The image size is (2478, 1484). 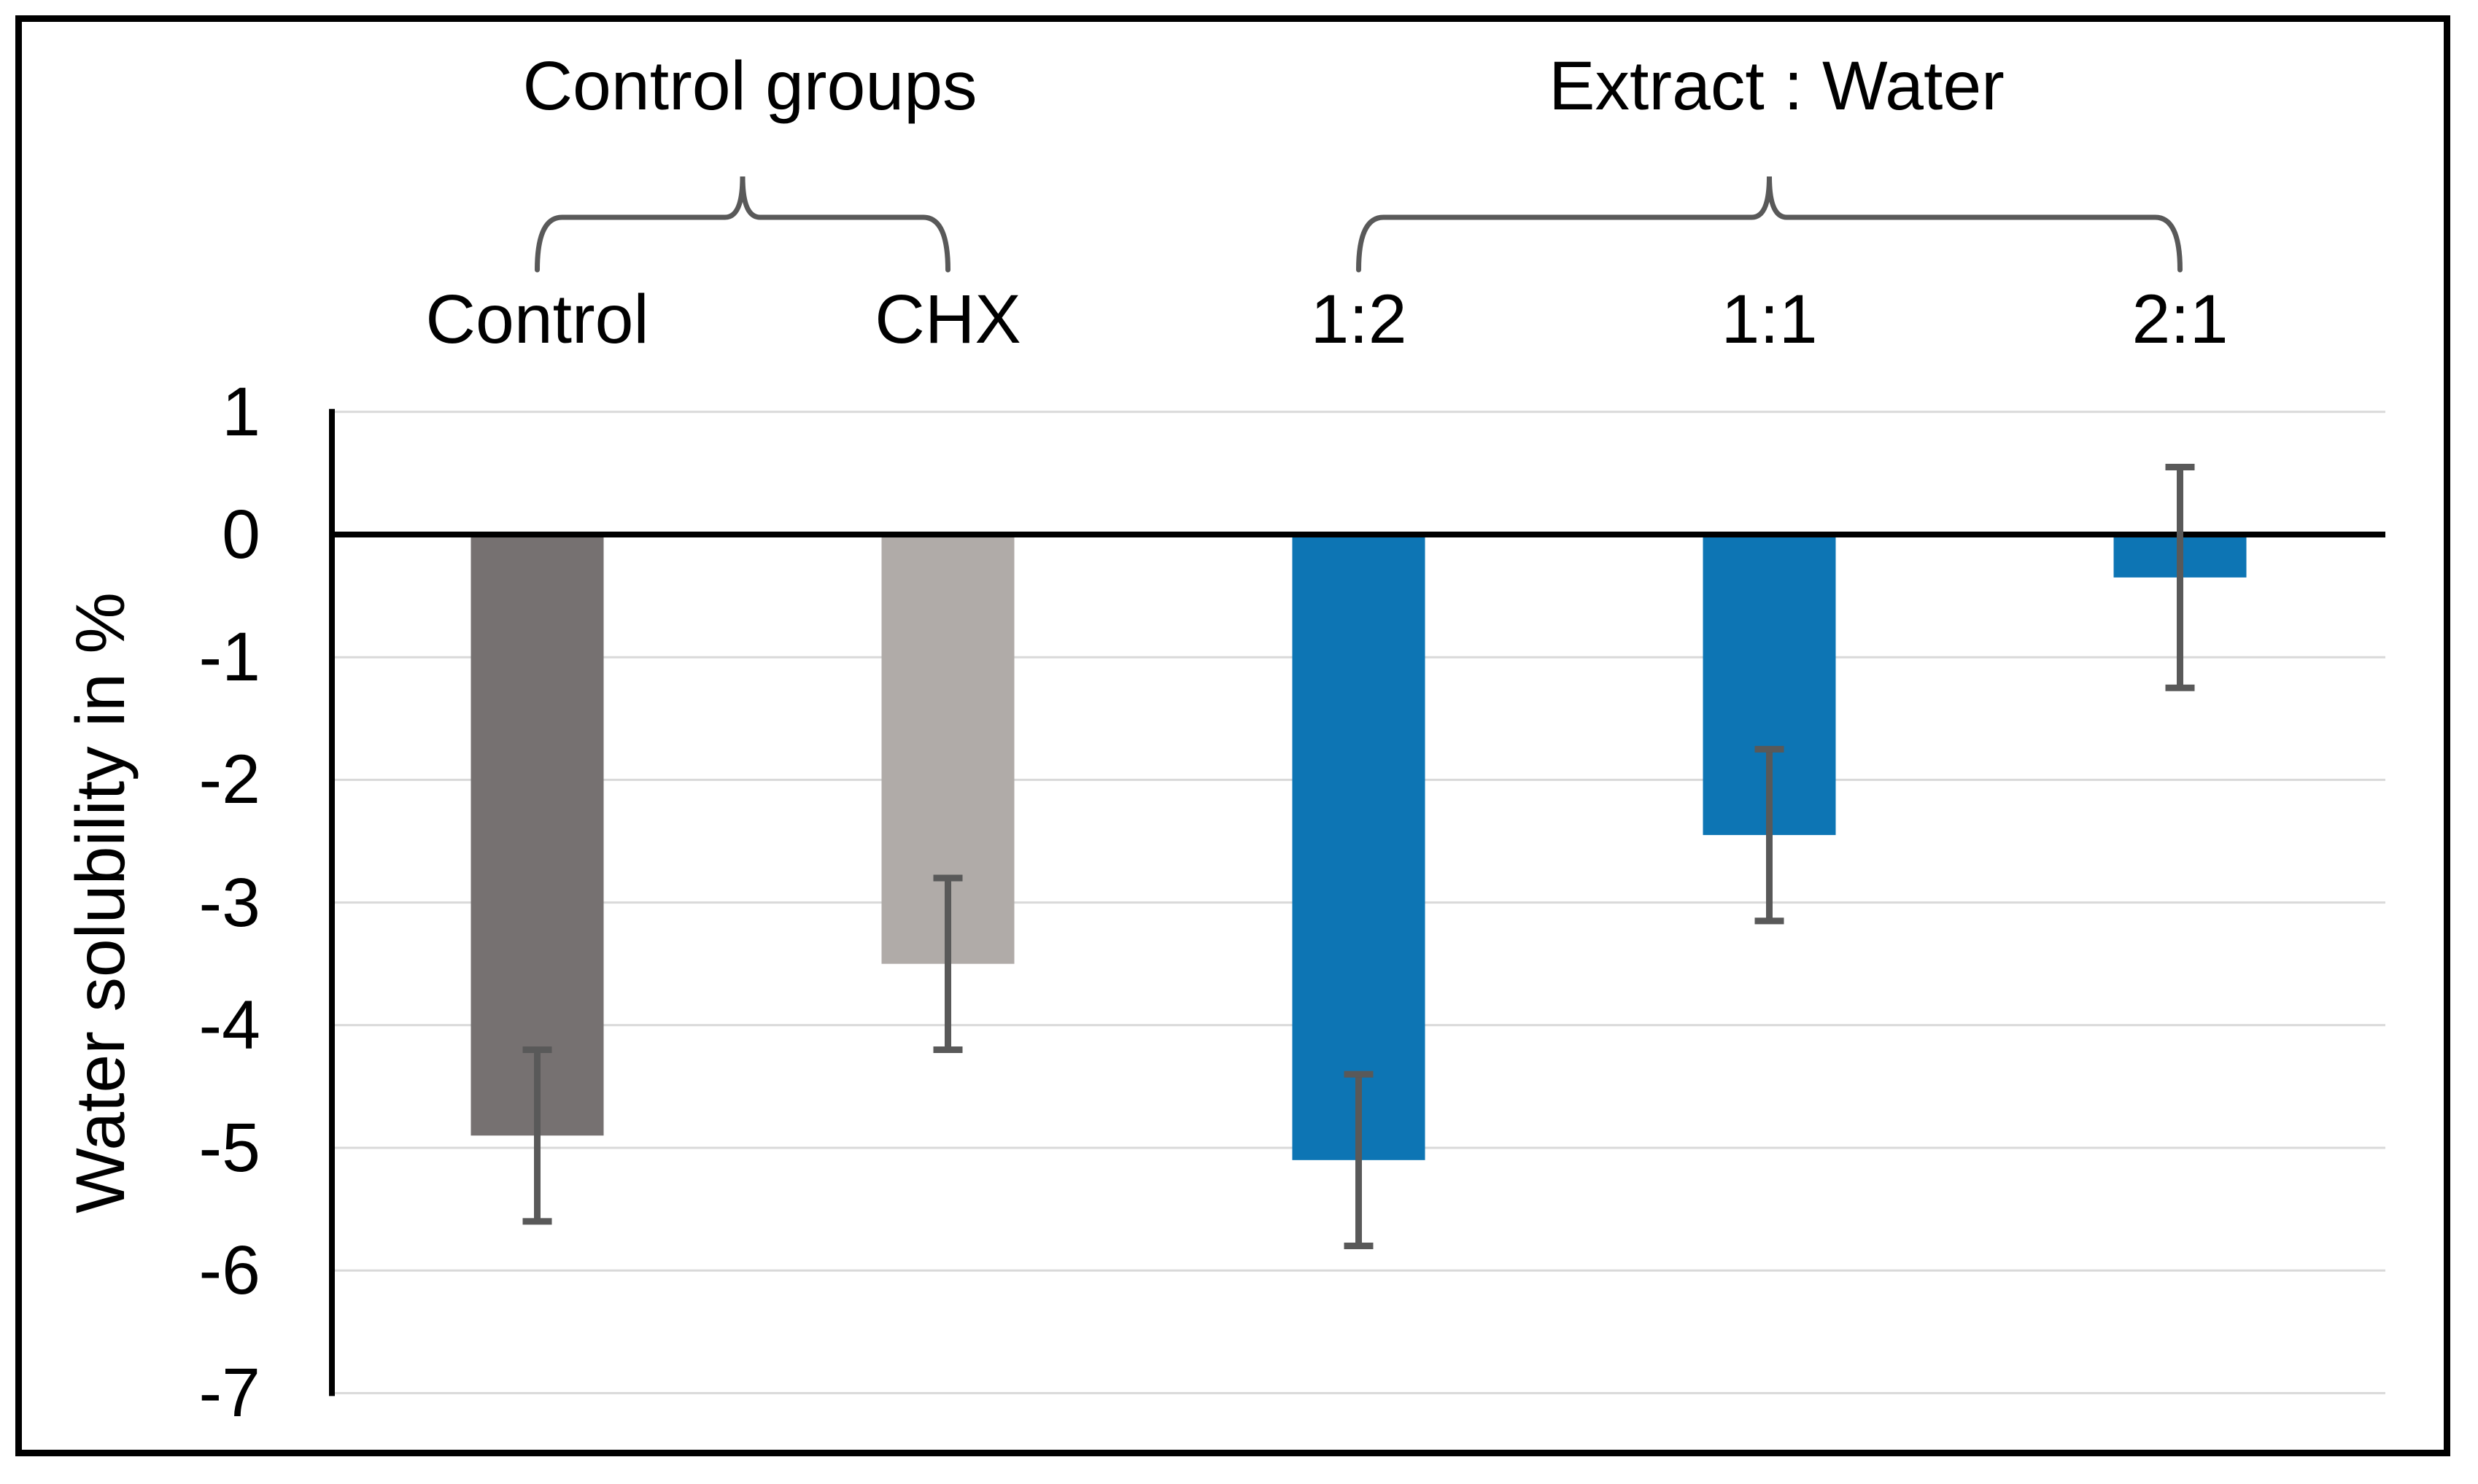 I want to click on y-tick-label-neg1: -1, so click(x=229, y=657).